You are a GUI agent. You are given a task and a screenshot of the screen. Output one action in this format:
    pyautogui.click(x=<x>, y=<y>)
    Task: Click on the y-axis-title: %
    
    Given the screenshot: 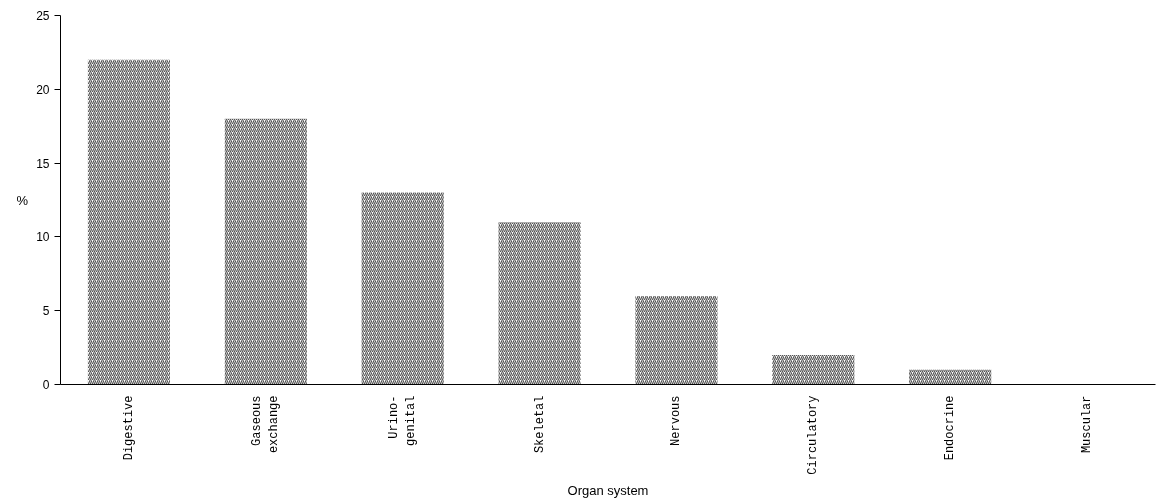 What is the action you would take?
    pyautogui.click(x=22, y=200)
    